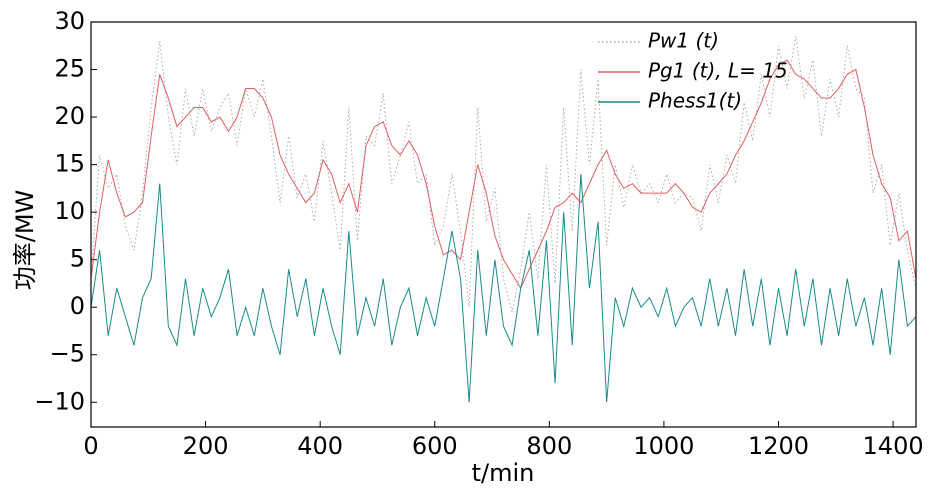  What do you see at coordinates (435, 446) in the screenshot?
I see `x-tick-label: 600` at bounding box center [435, 446].